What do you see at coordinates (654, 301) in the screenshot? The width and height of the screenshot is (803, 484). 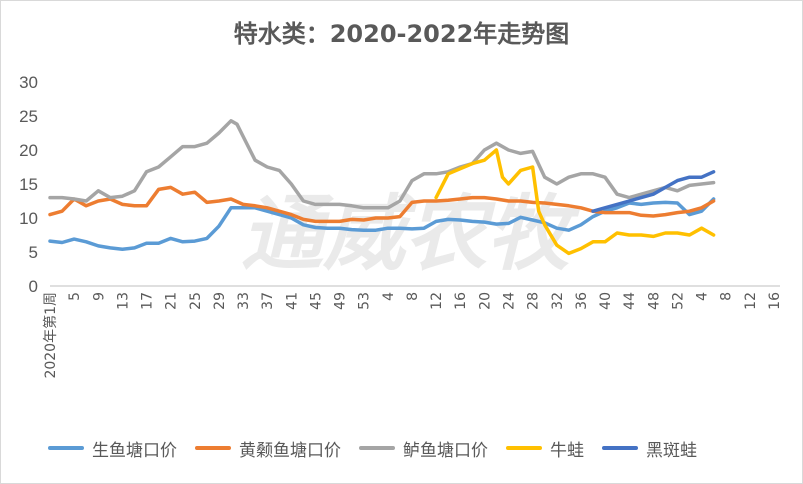 I see `x-tick-label: 48` at bounding box center [654, 301].